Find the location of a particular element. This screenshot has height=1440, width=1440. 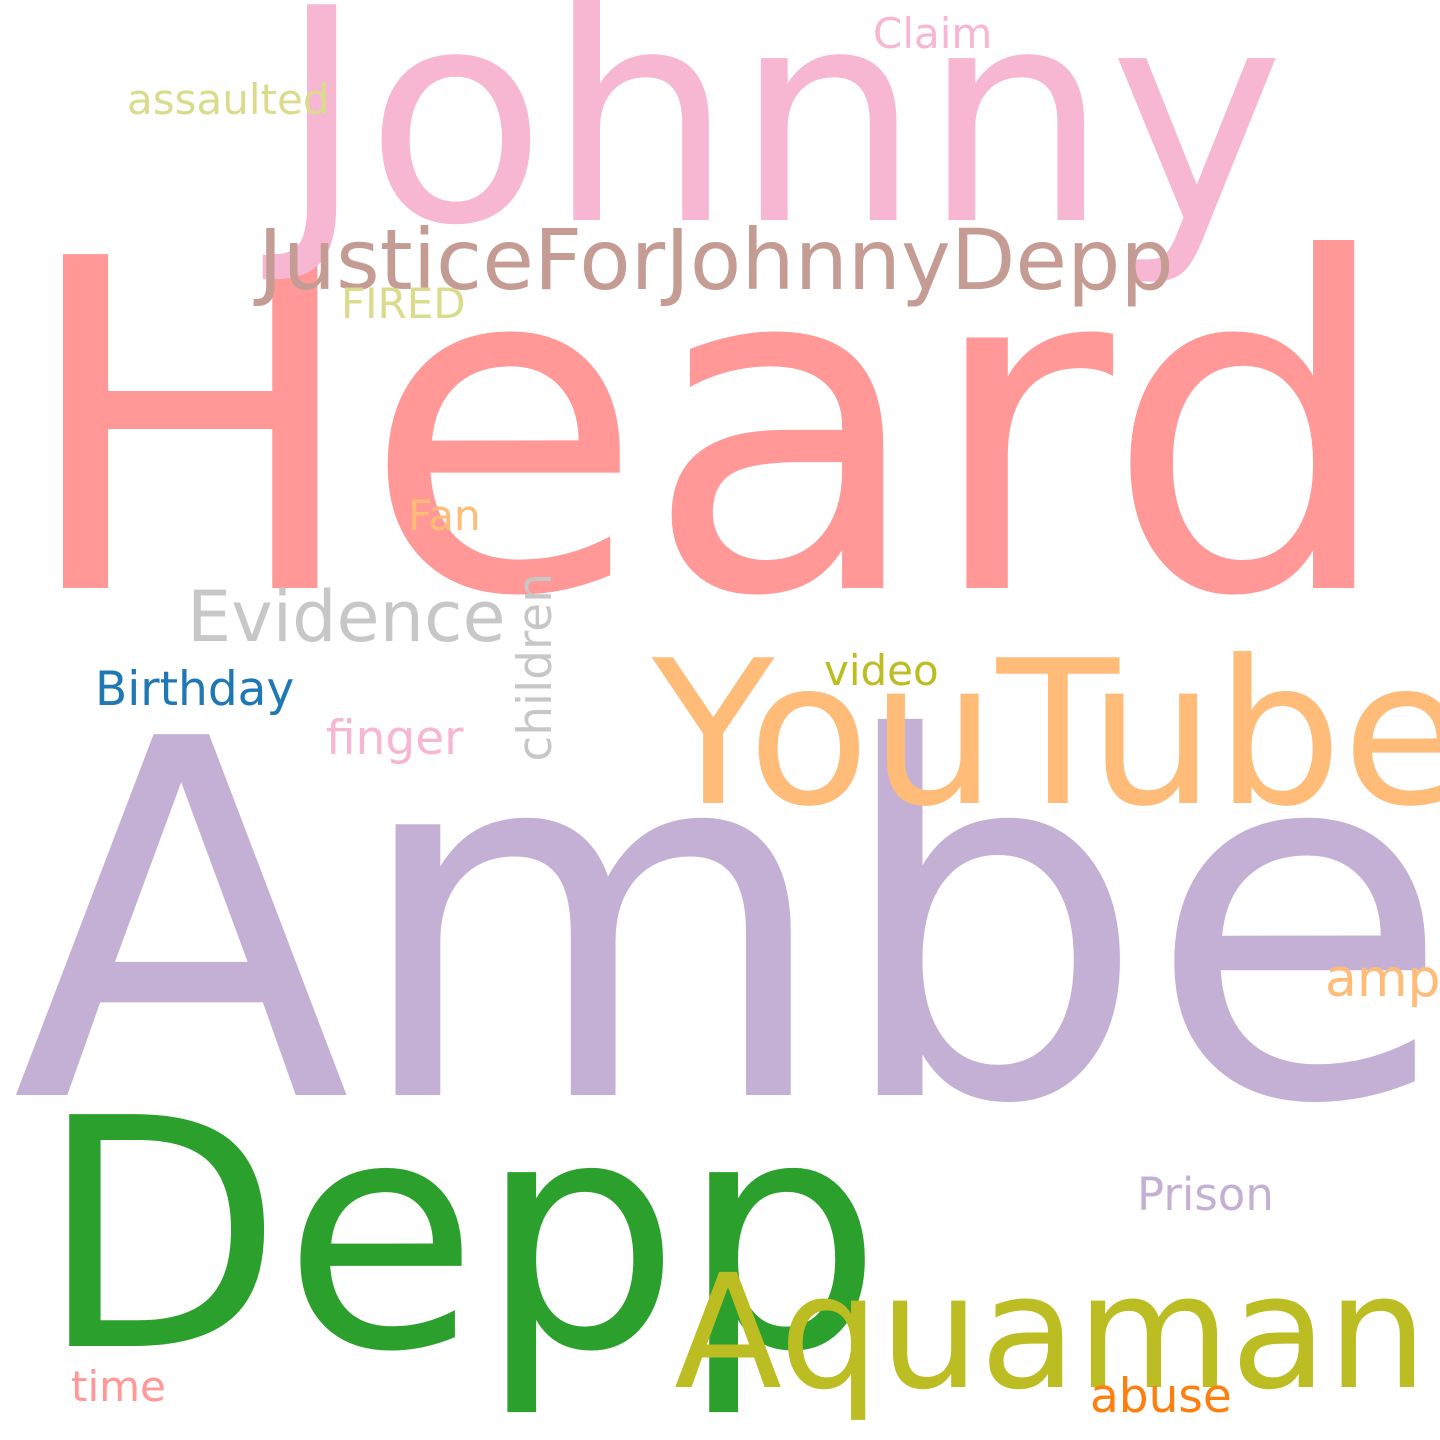

word-johnny: Johnny is located at coordinates (781, 145).